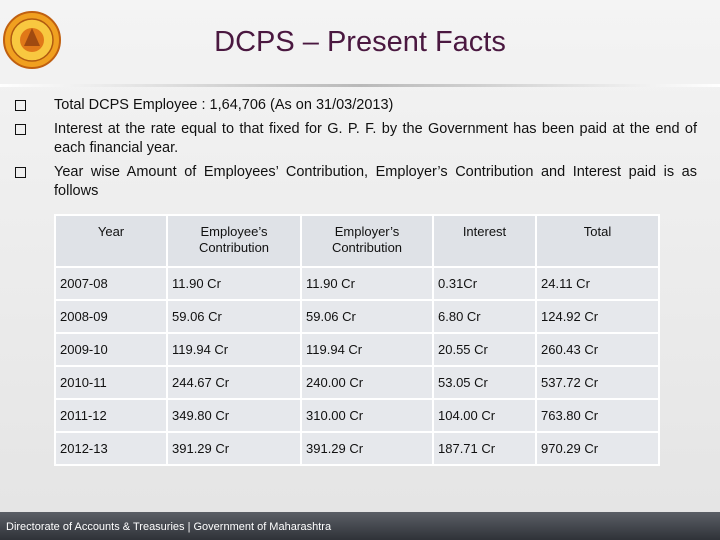 The height and width of the screenshot is (540, 720). Describe the element at coordinates (111, 349) in the screenshot. I see `table-cell: 2009-10` at that location.